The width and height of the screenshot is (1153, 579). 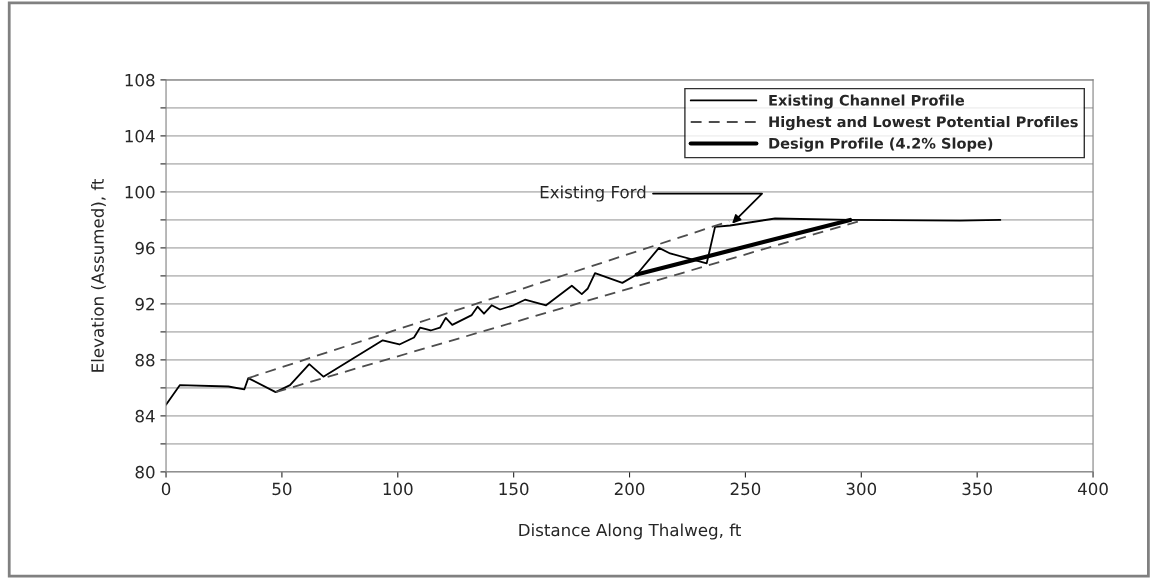 I want to click on x-tick-label: 0, so click(x=166, y=489).